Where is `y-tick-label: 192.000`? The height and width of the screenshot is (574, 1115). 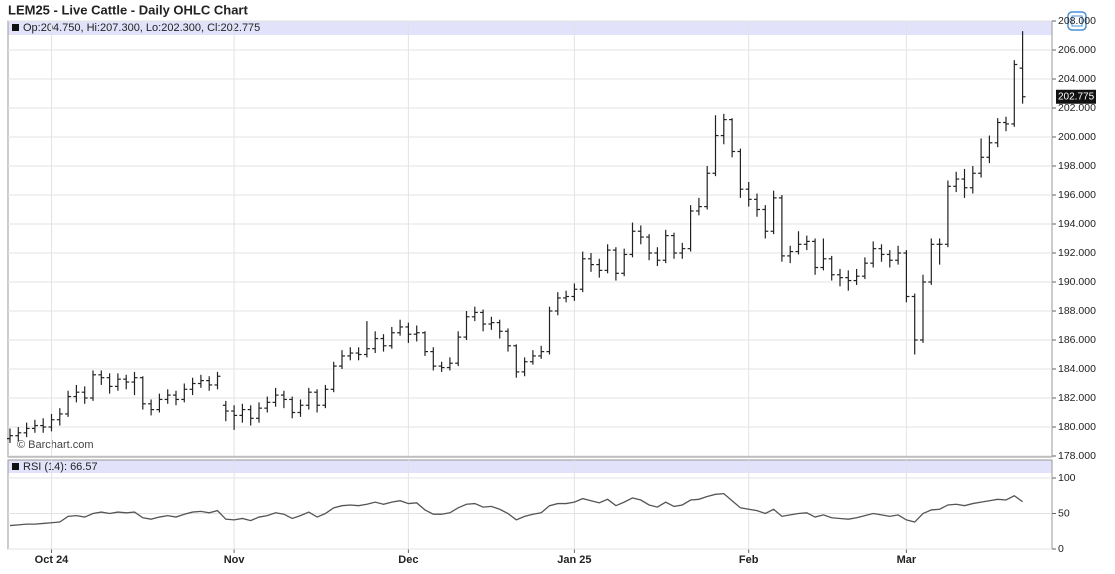 y-tick-label: 192.000 is located at coordinates (1077, 253).